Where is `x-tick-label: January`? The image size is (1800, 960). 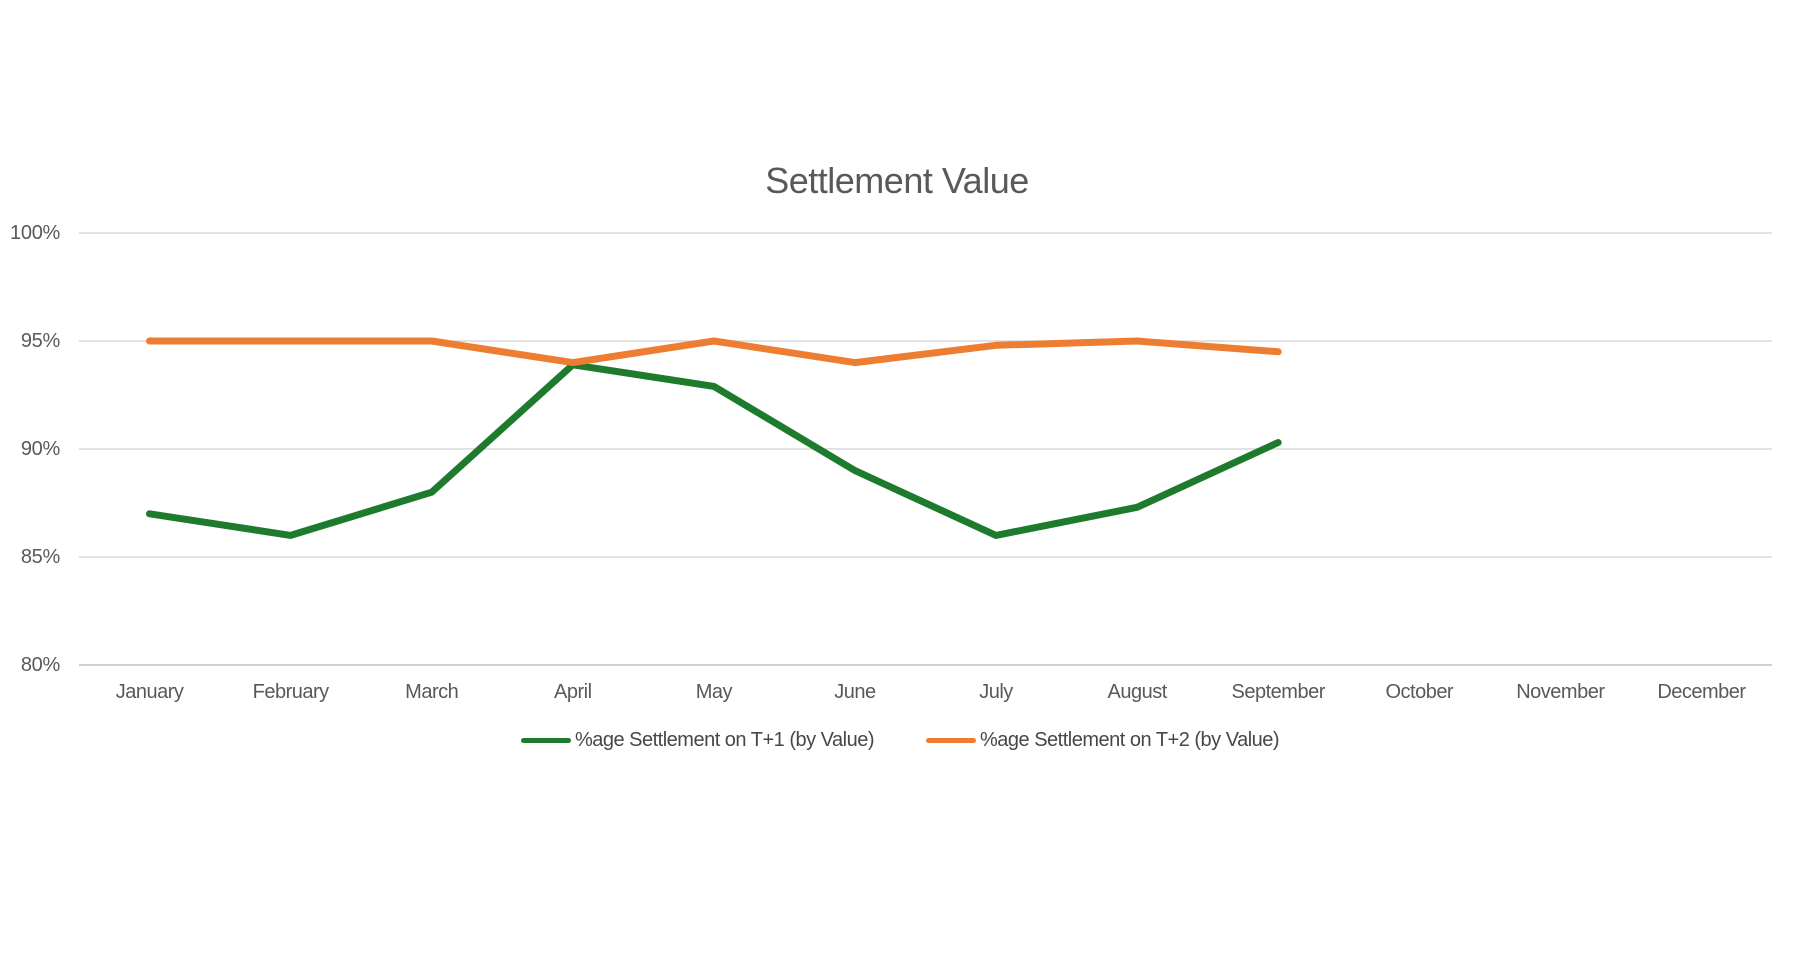 x-tick-label: January is located at coordinates (149, 692).